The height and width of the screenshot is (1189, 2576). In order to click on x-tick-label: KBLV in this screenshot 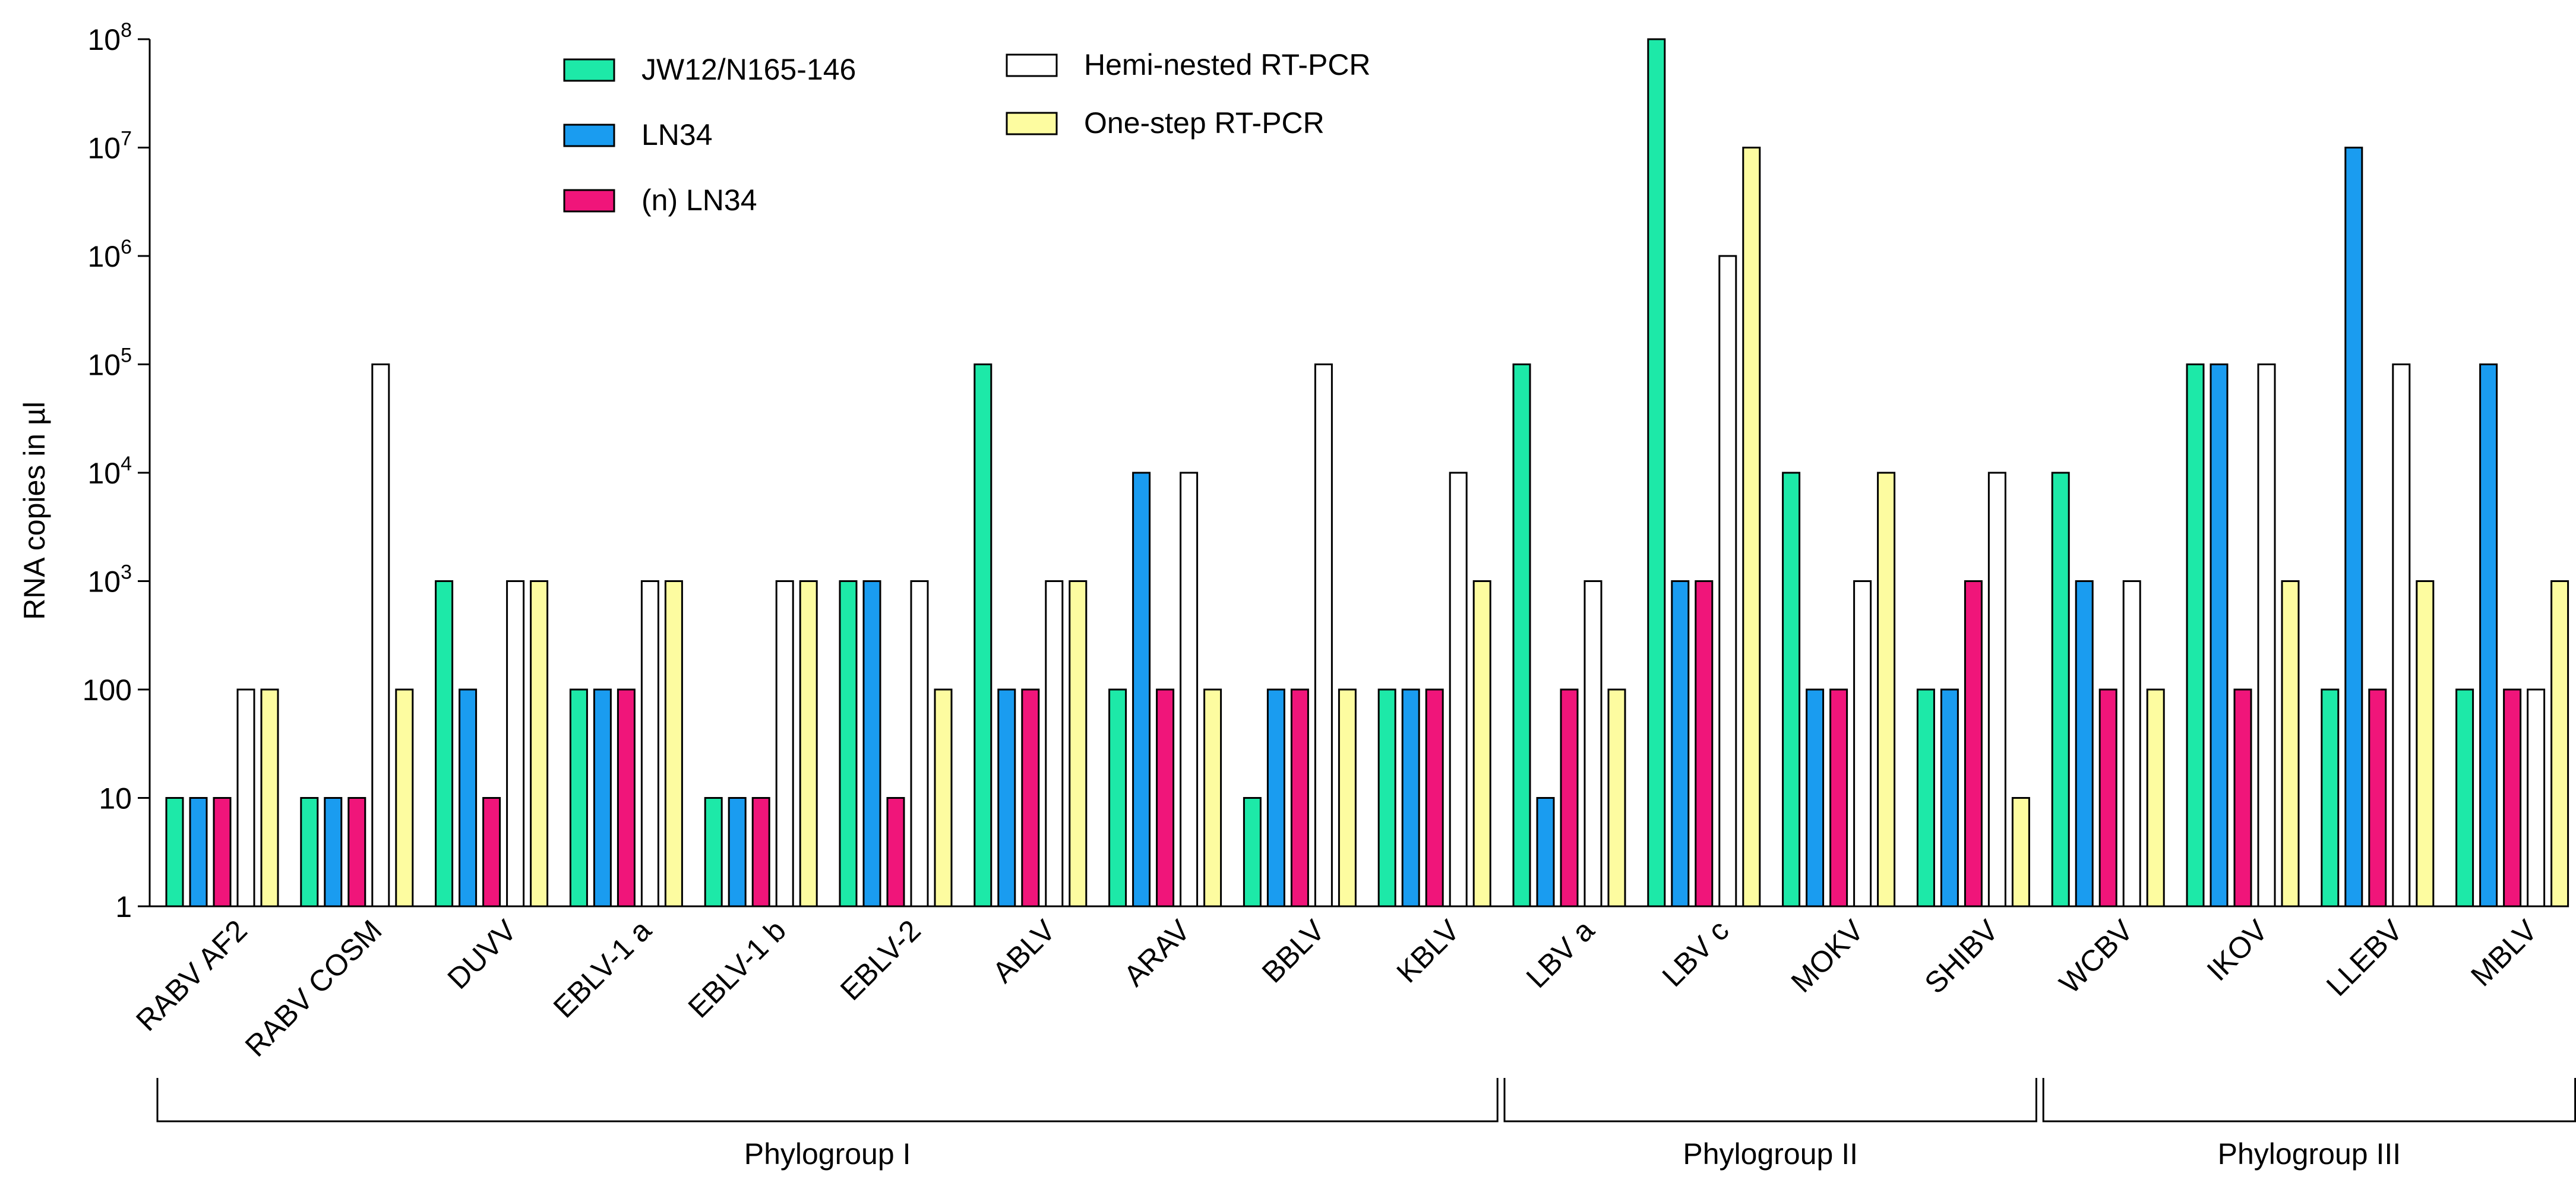, I will do `click(1428, 951)`.